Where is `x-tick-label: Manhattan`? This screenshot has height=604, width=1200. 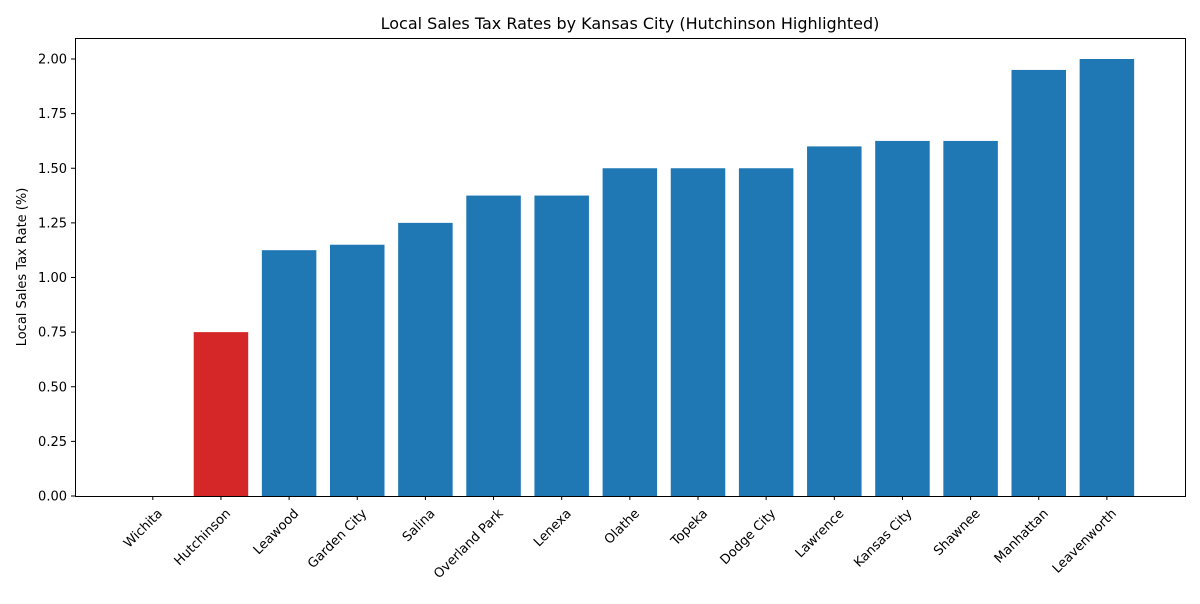
x-tick-label: Manhattan is located at coordinates (1022, 536).